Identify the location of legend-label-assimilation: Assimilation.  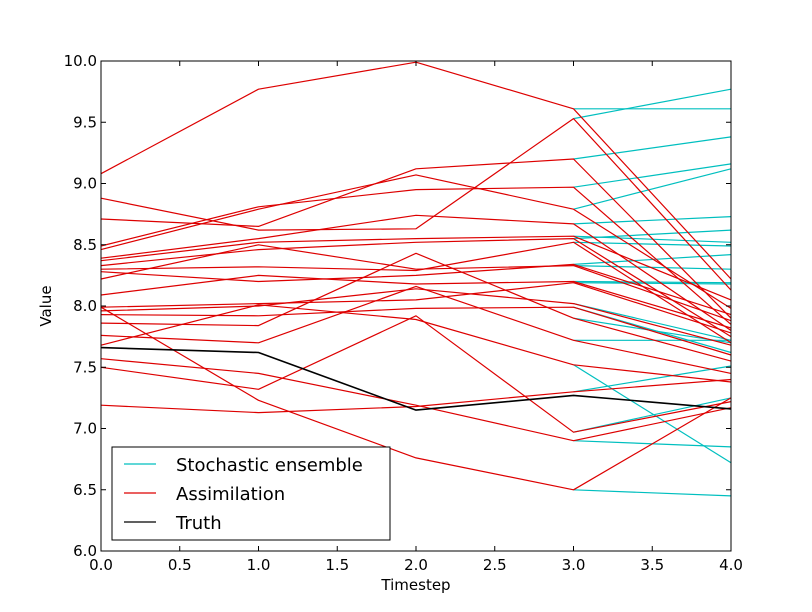
(230, 494).